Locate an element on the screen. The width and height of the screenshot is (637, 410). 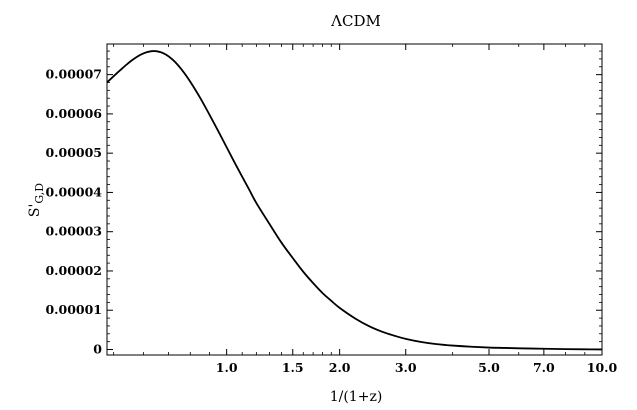
x-tick-label: 7.0 is located at coordinates (544, 367).